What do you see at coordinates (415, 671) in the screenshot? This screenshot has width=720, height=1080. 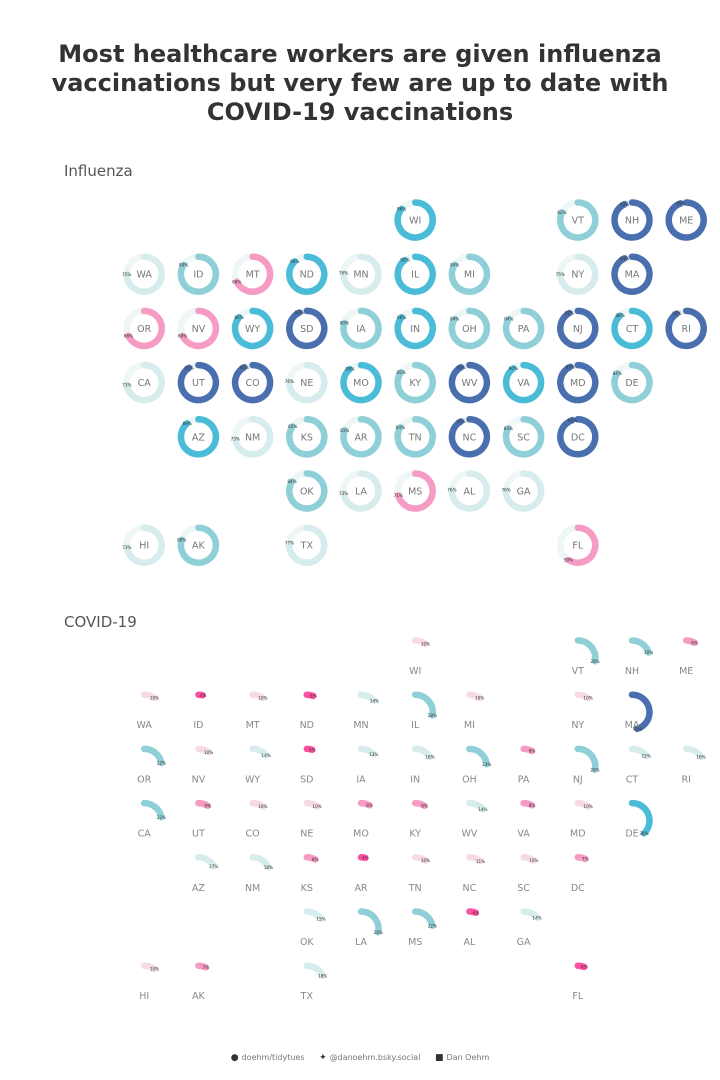 I see `state-label: WI` at bounding box center [415, 671].